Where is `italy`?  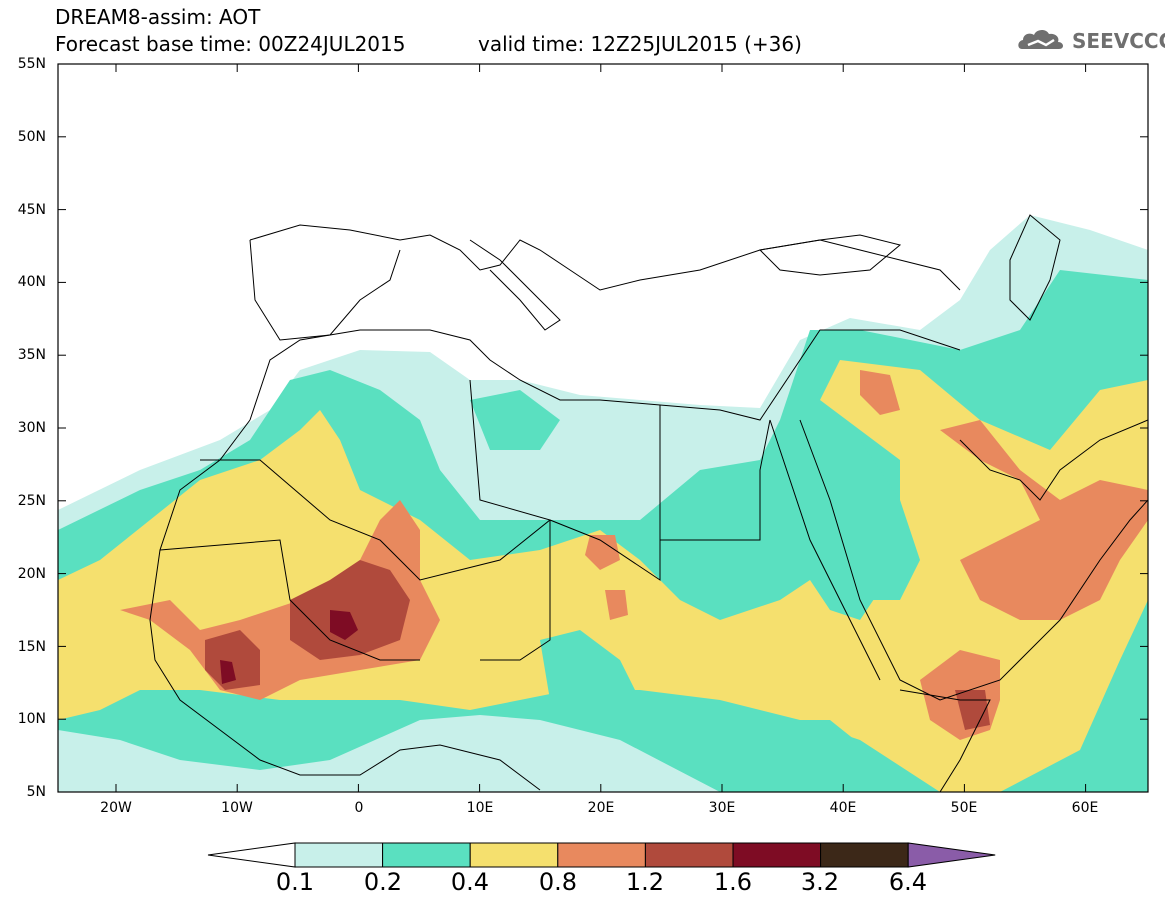 italy is located at coordinates (515, 285).